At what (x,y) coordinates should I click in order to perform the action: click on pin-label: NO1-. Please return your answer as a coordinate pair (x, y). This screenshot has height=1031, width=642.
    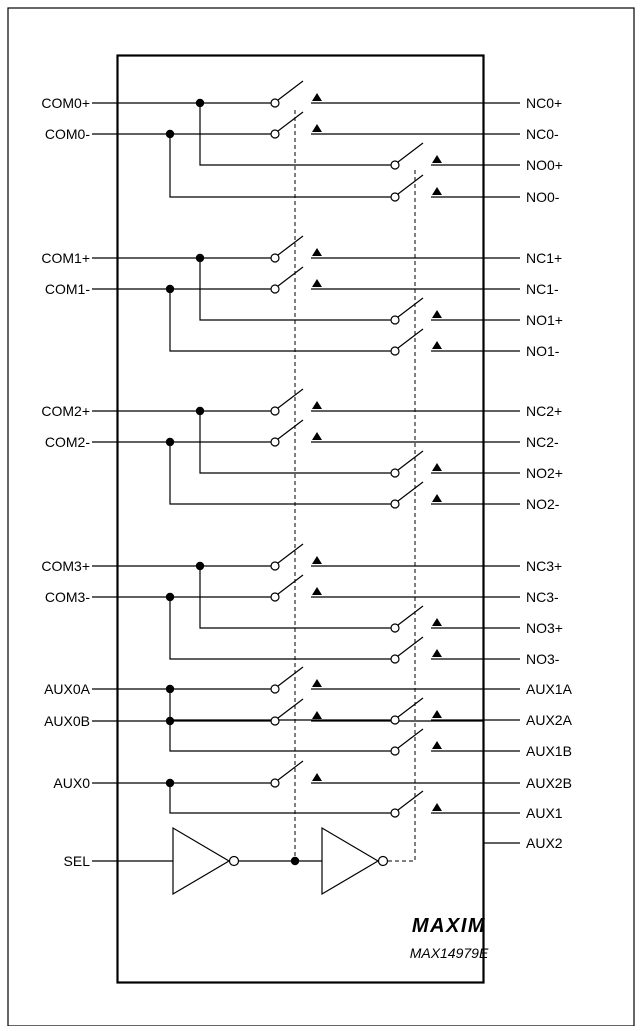
    Looking at the image, I should click on (543, 351).